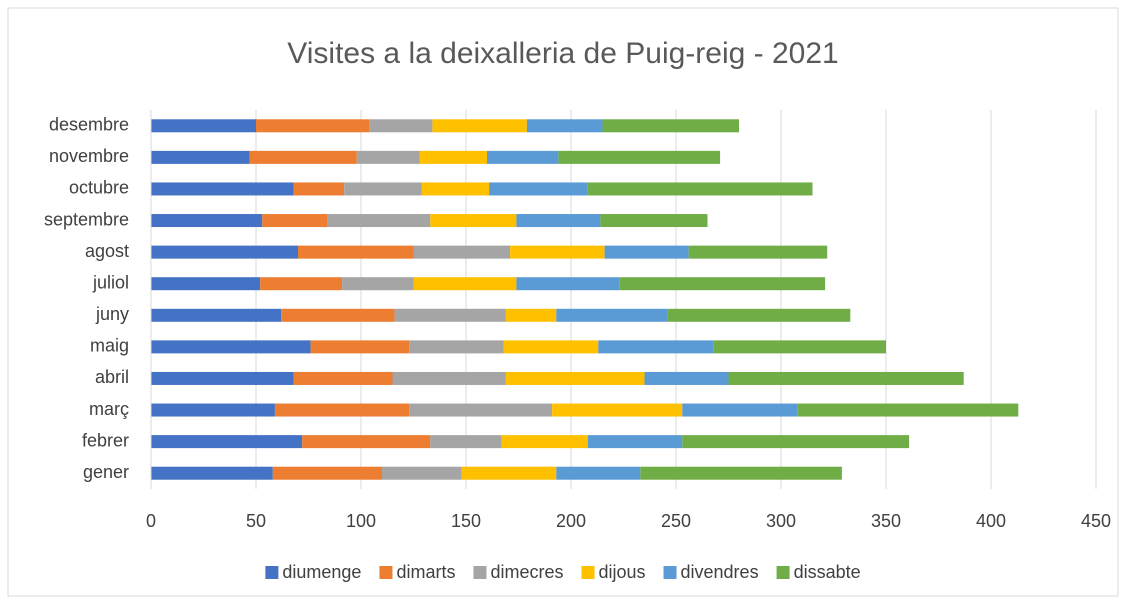 This screenshot has width=1127, height=605. I want to click on y-tick-label: septembre, so click(86, 219).